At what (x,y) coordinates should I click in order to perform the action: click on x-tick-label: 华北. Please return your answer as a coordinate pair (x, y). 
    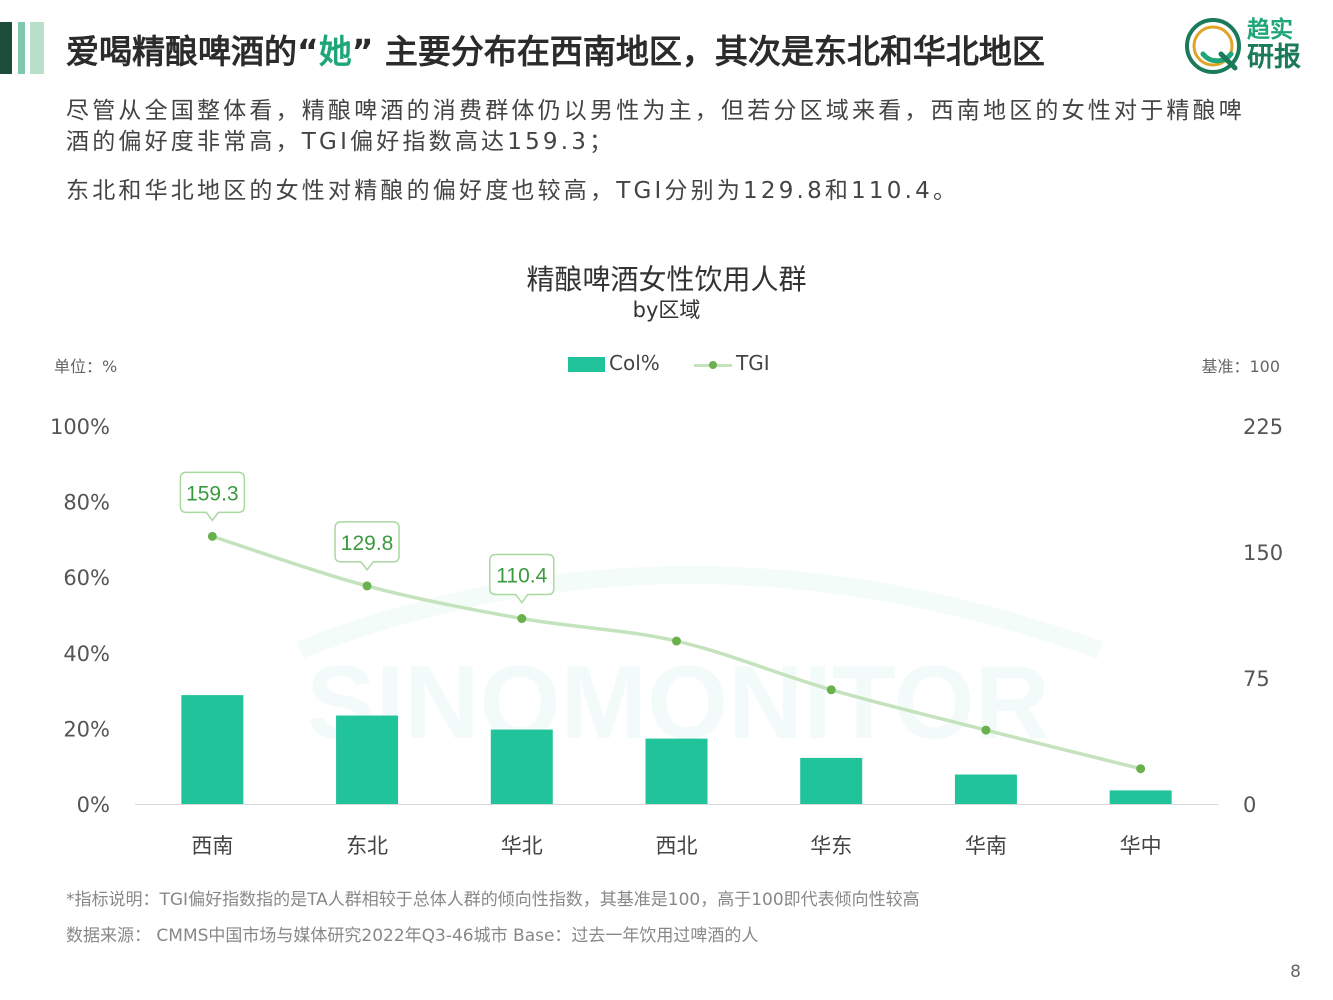
    Looking at the image, I should click on (522, 846).